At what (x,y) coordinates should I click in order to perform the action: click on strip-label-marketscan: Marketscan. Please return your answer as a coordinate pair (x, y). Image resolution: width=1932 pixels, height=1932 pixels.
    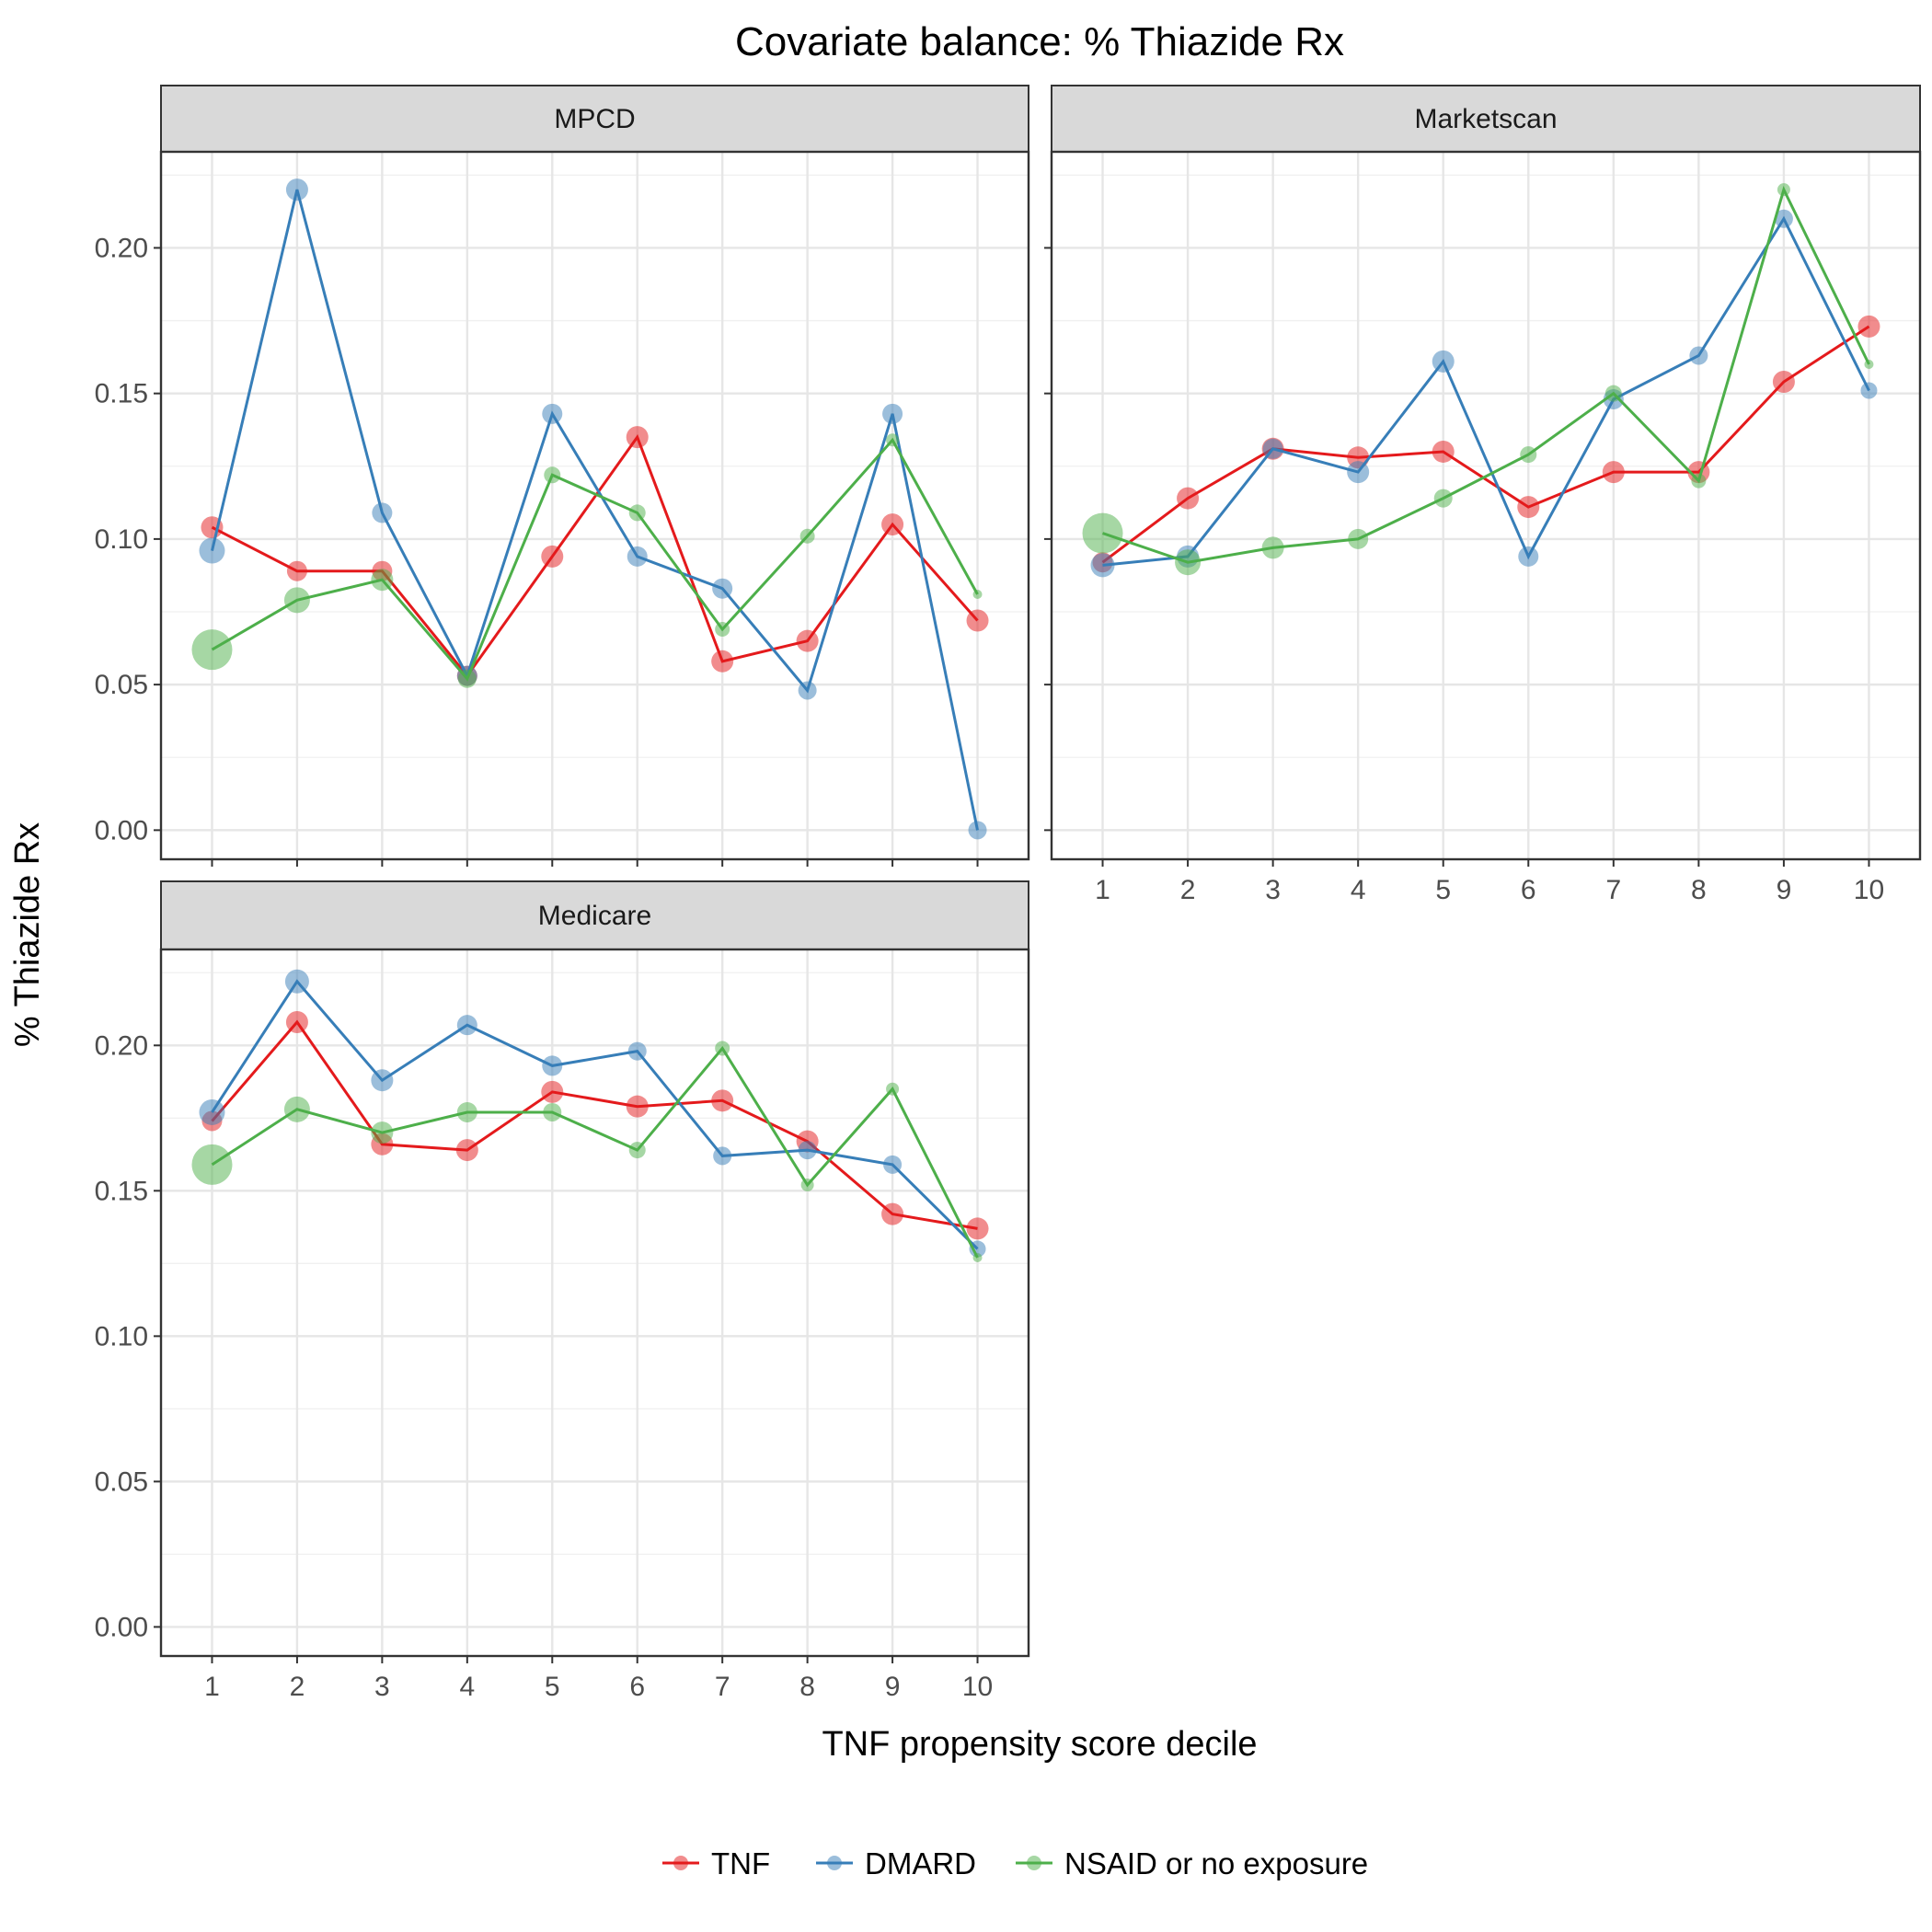
    Looking at the image, I should click on (1485, 119).